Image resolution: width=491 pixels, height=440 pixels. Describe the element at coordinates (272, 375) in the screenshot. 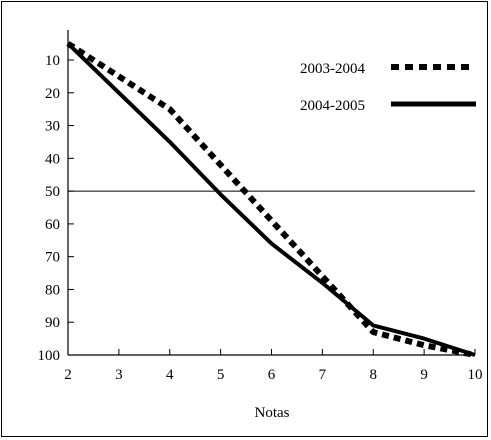

I see `x-tick-label: 6` at that location.